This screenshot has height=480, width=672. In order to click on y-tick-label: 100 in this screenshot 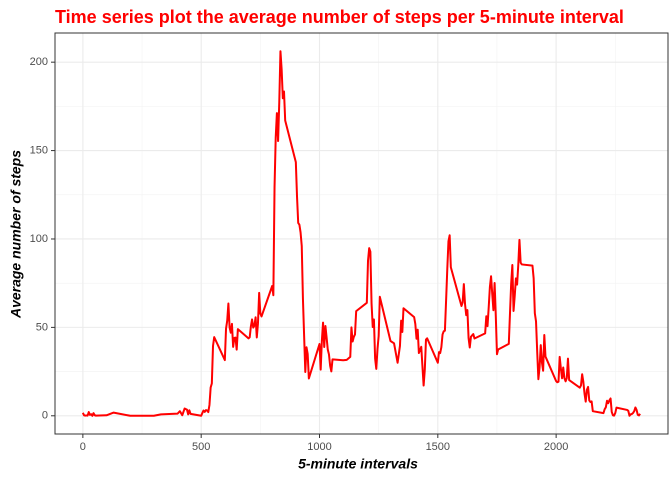, I will do `click(39, 239)`.